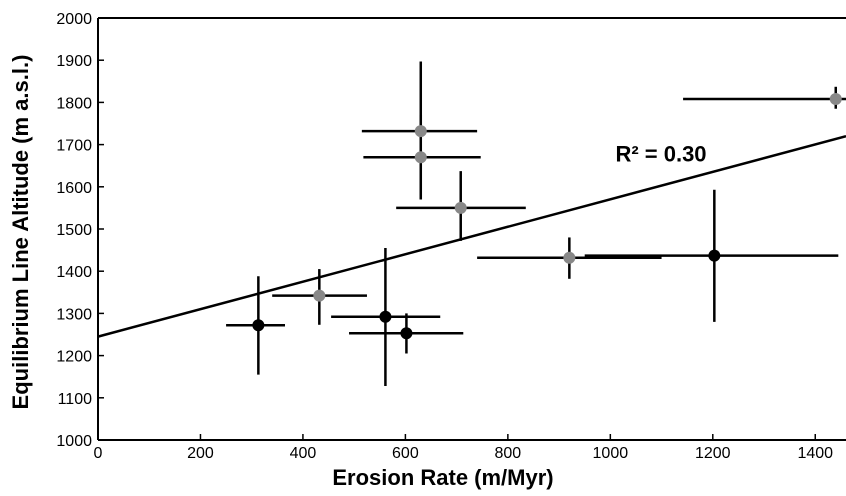 Image resolution: width=846 pixels, height=496 pixels. I want to click on x-tick-label: 600, so click(405, 453).